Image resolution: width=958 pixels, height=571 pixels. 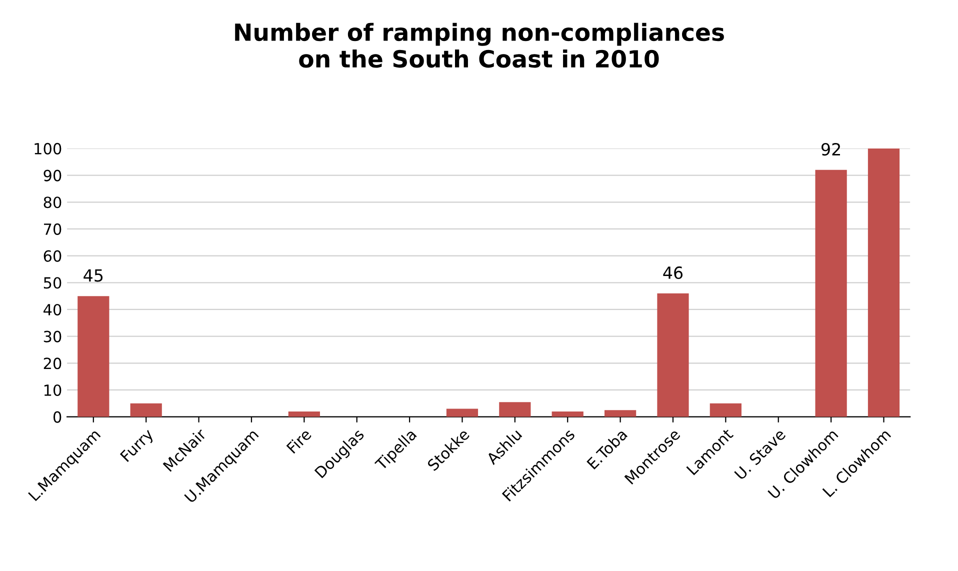 What do you see at coordinates (53, 176) in the screenshot?
I see `y-tick-label: 90` at bounding box center [53, 176].